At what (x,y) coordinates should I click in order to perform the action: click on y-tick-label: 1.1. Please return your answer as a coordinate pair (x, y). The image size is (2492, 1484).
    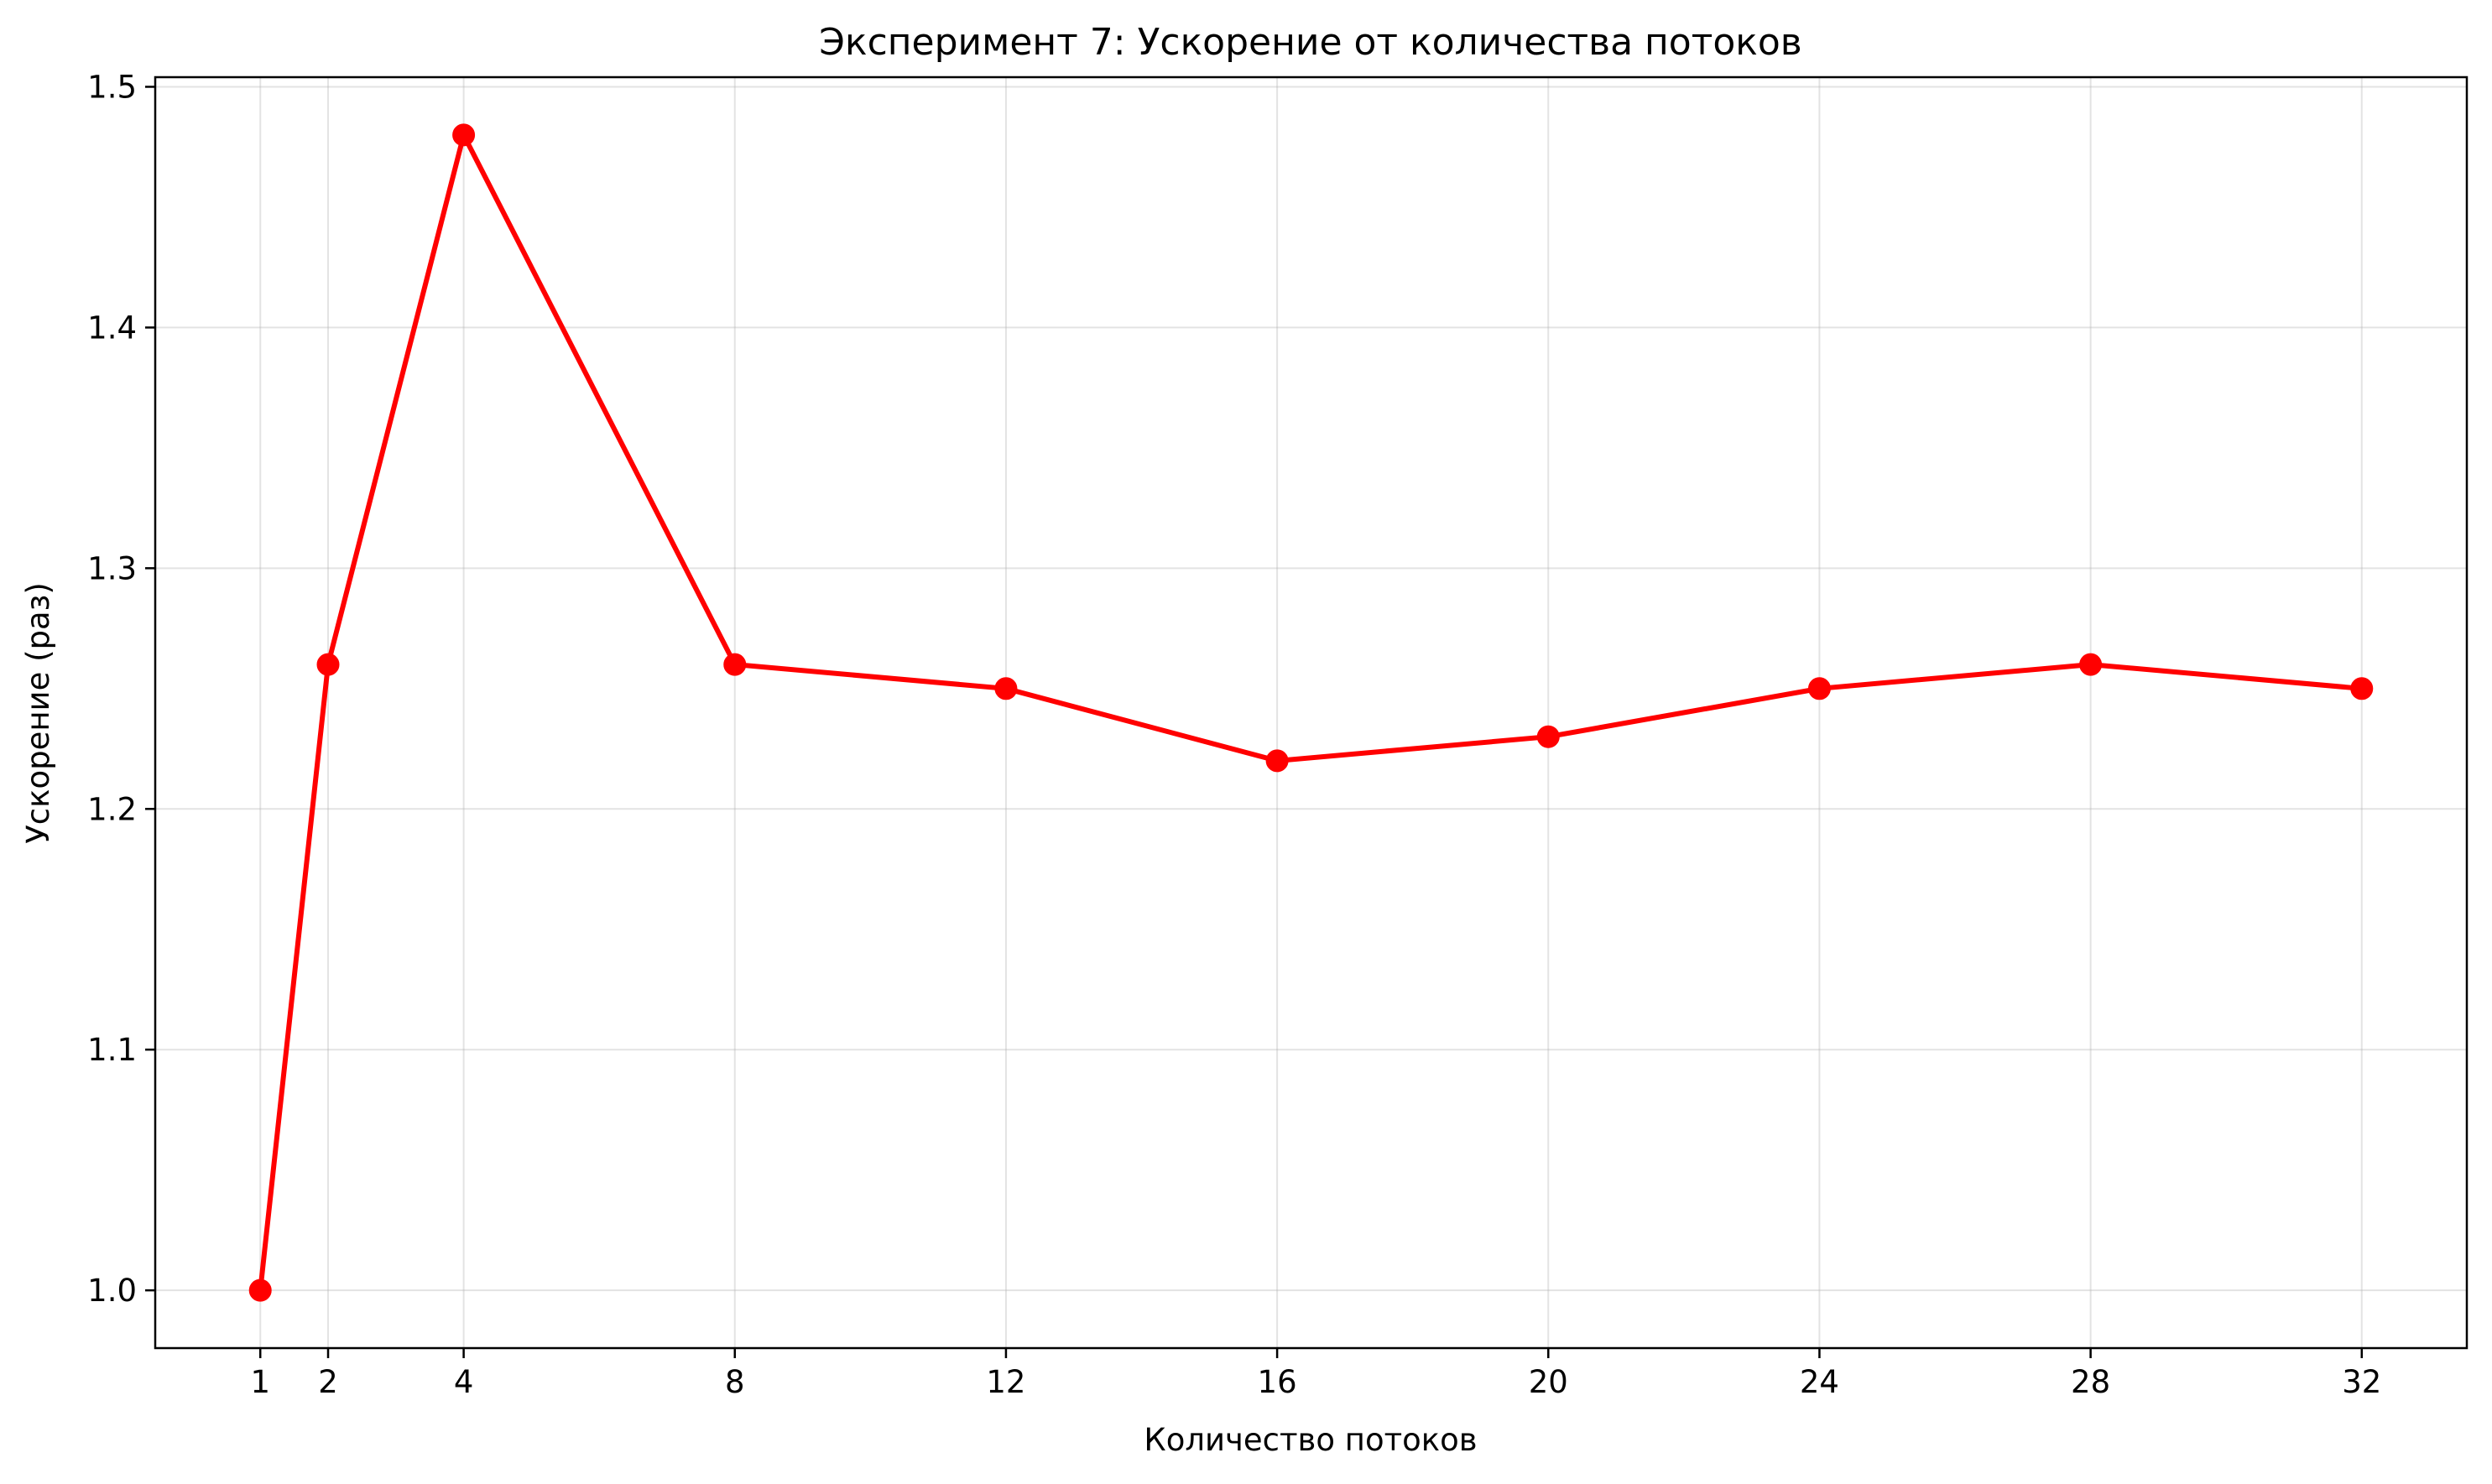
    Looking at the image, I should click on (112, 1050).